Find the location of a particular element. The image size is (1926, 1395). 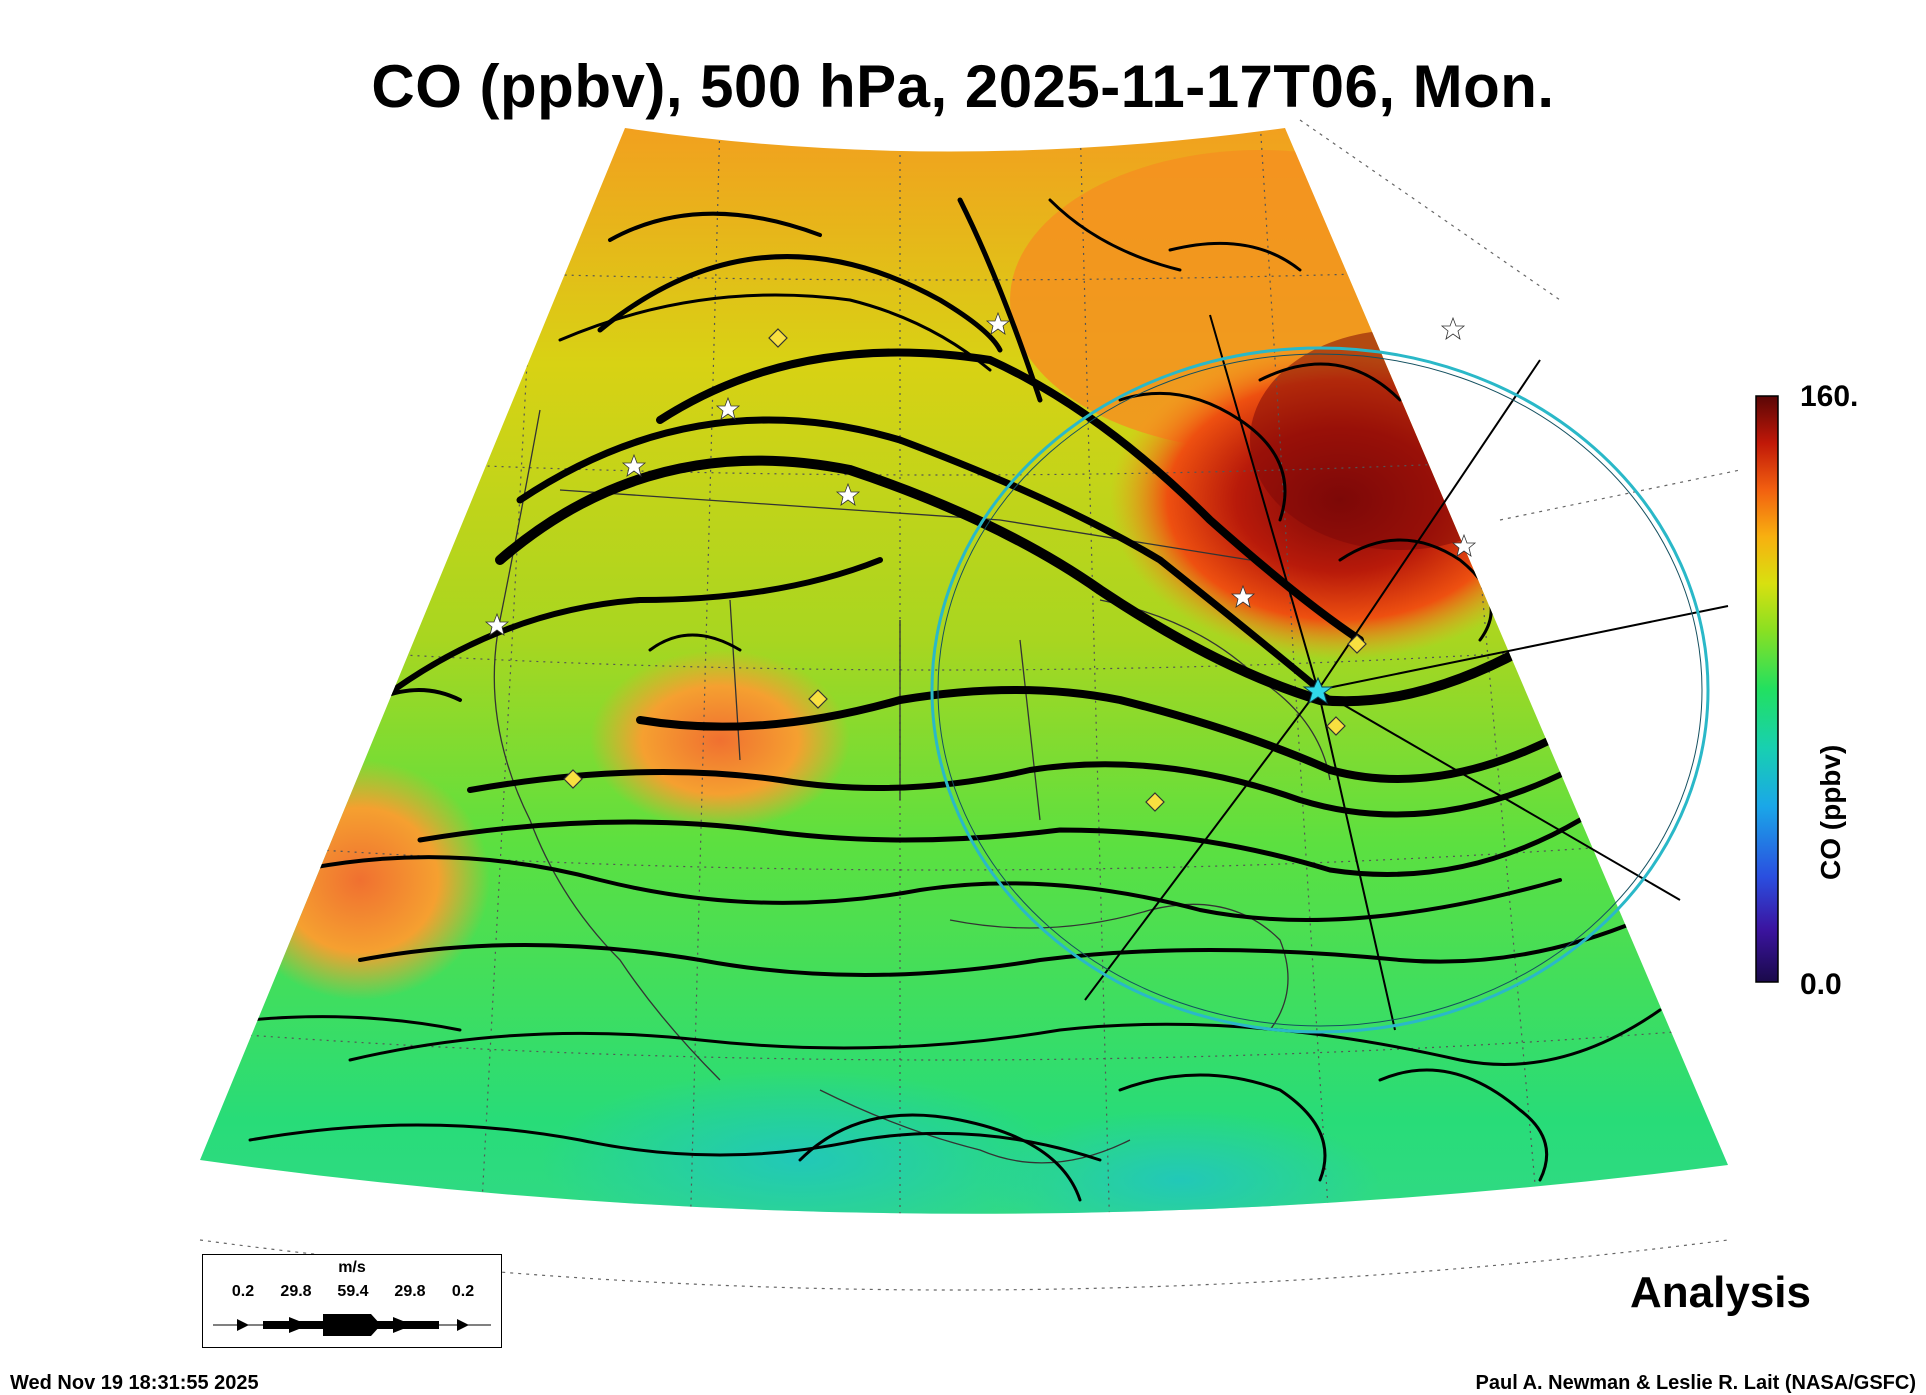

center-star-icon is located at coordinates (1318, 690).